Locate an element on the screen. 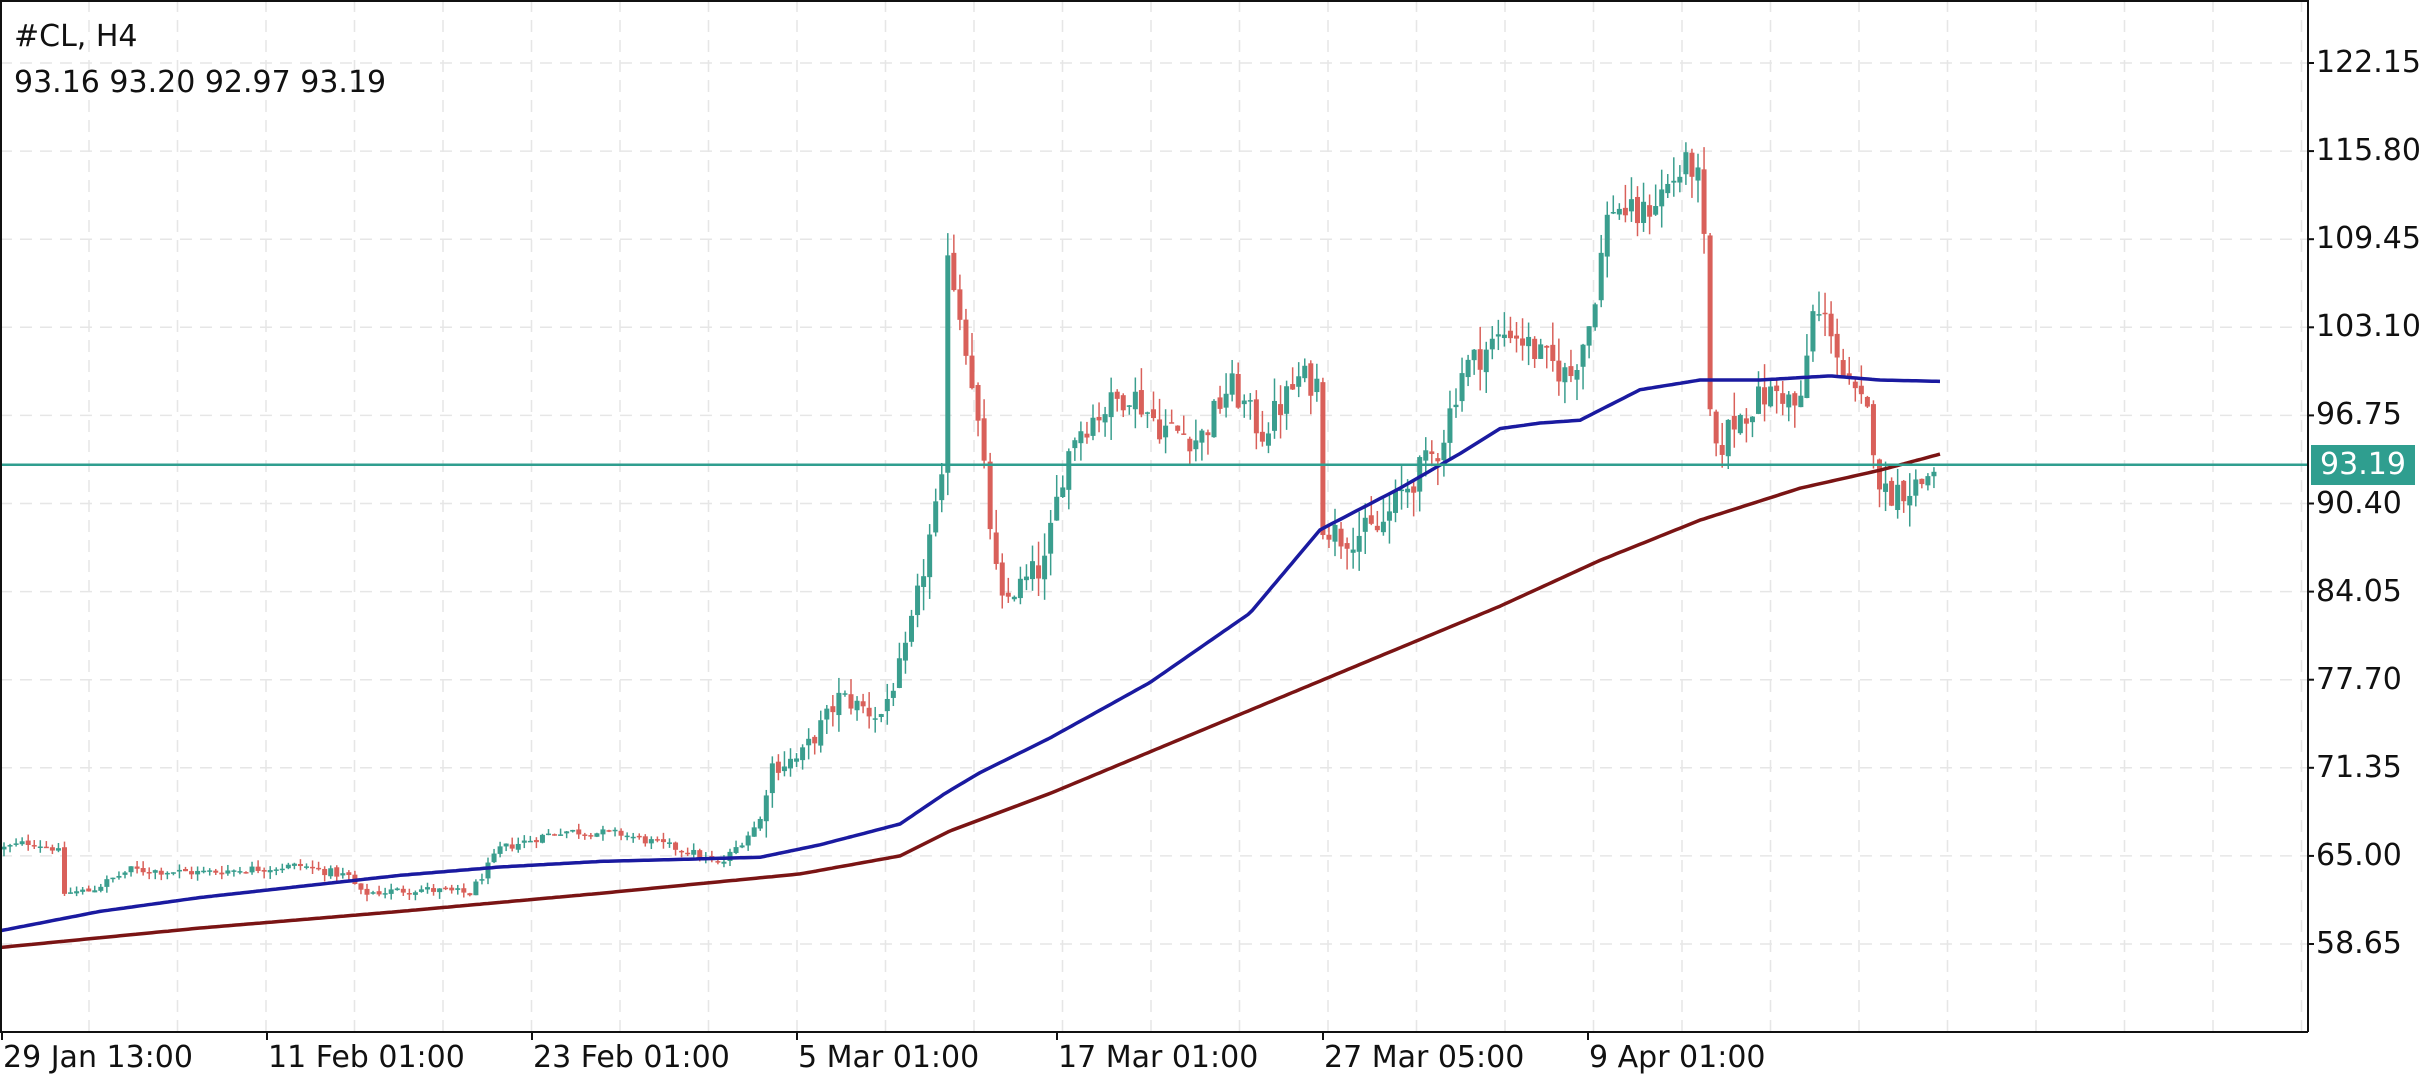 This screenshot has width=2436, height=1084. price-tick-label: 90.40 is located at coordinates (2359, 503).